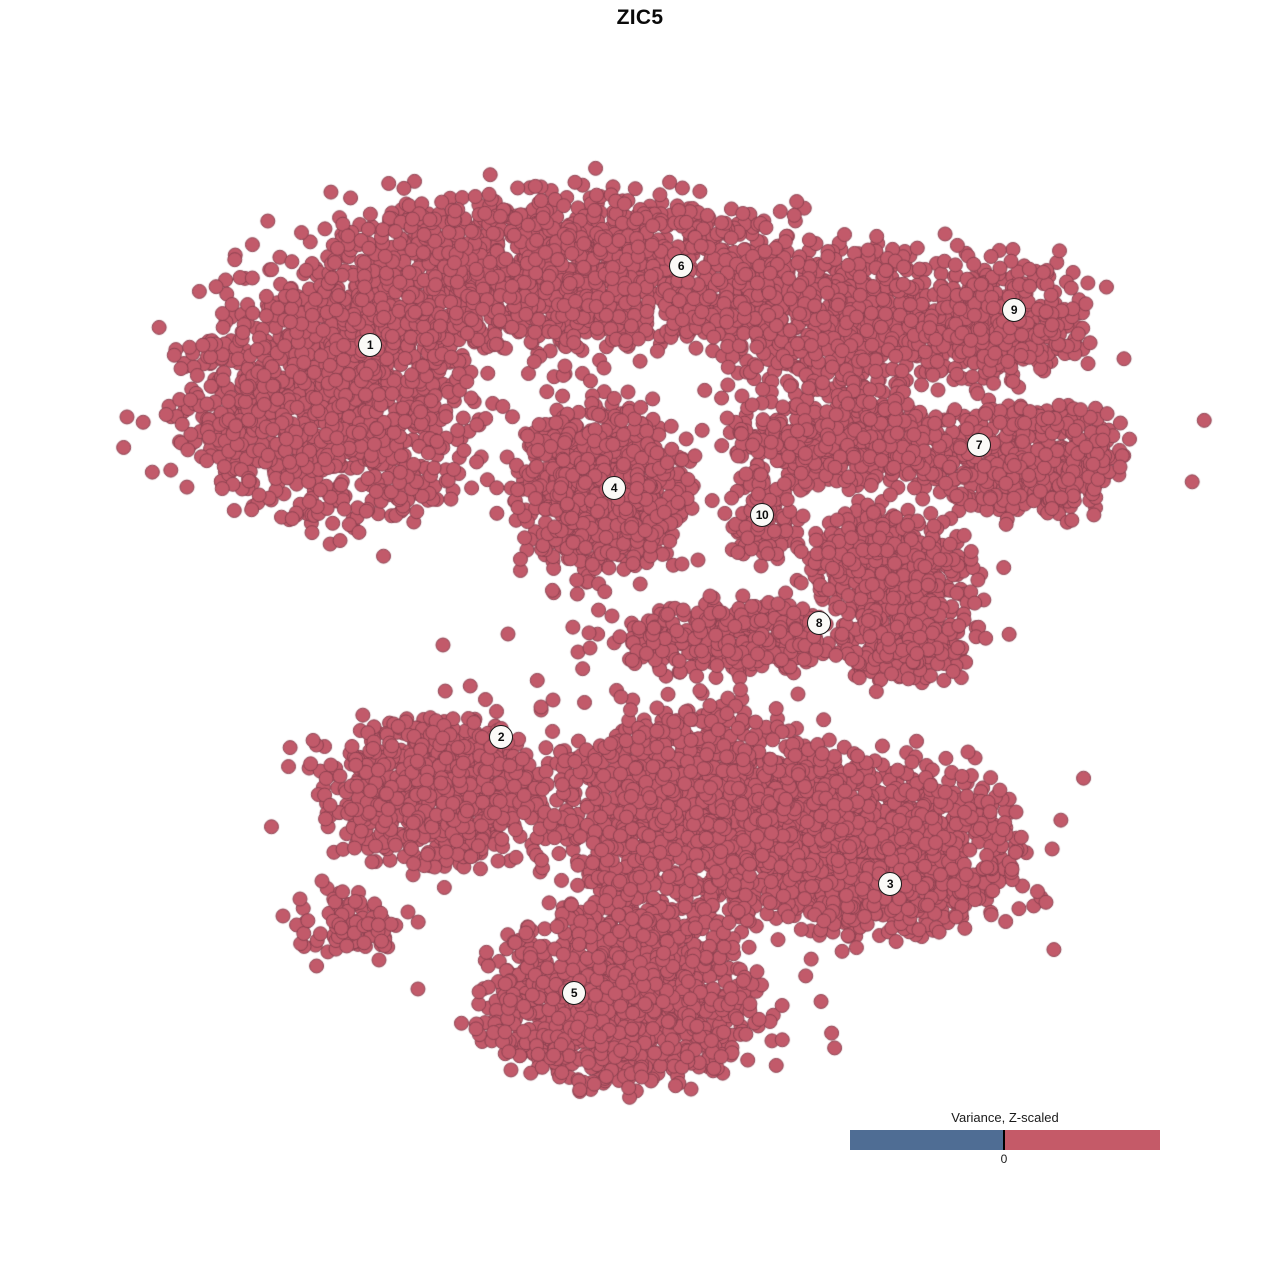  What do you see at coordinates (501, 737) in the screenshot?
I see `cluster-label-2: 2` at bounding box center [501, 737].